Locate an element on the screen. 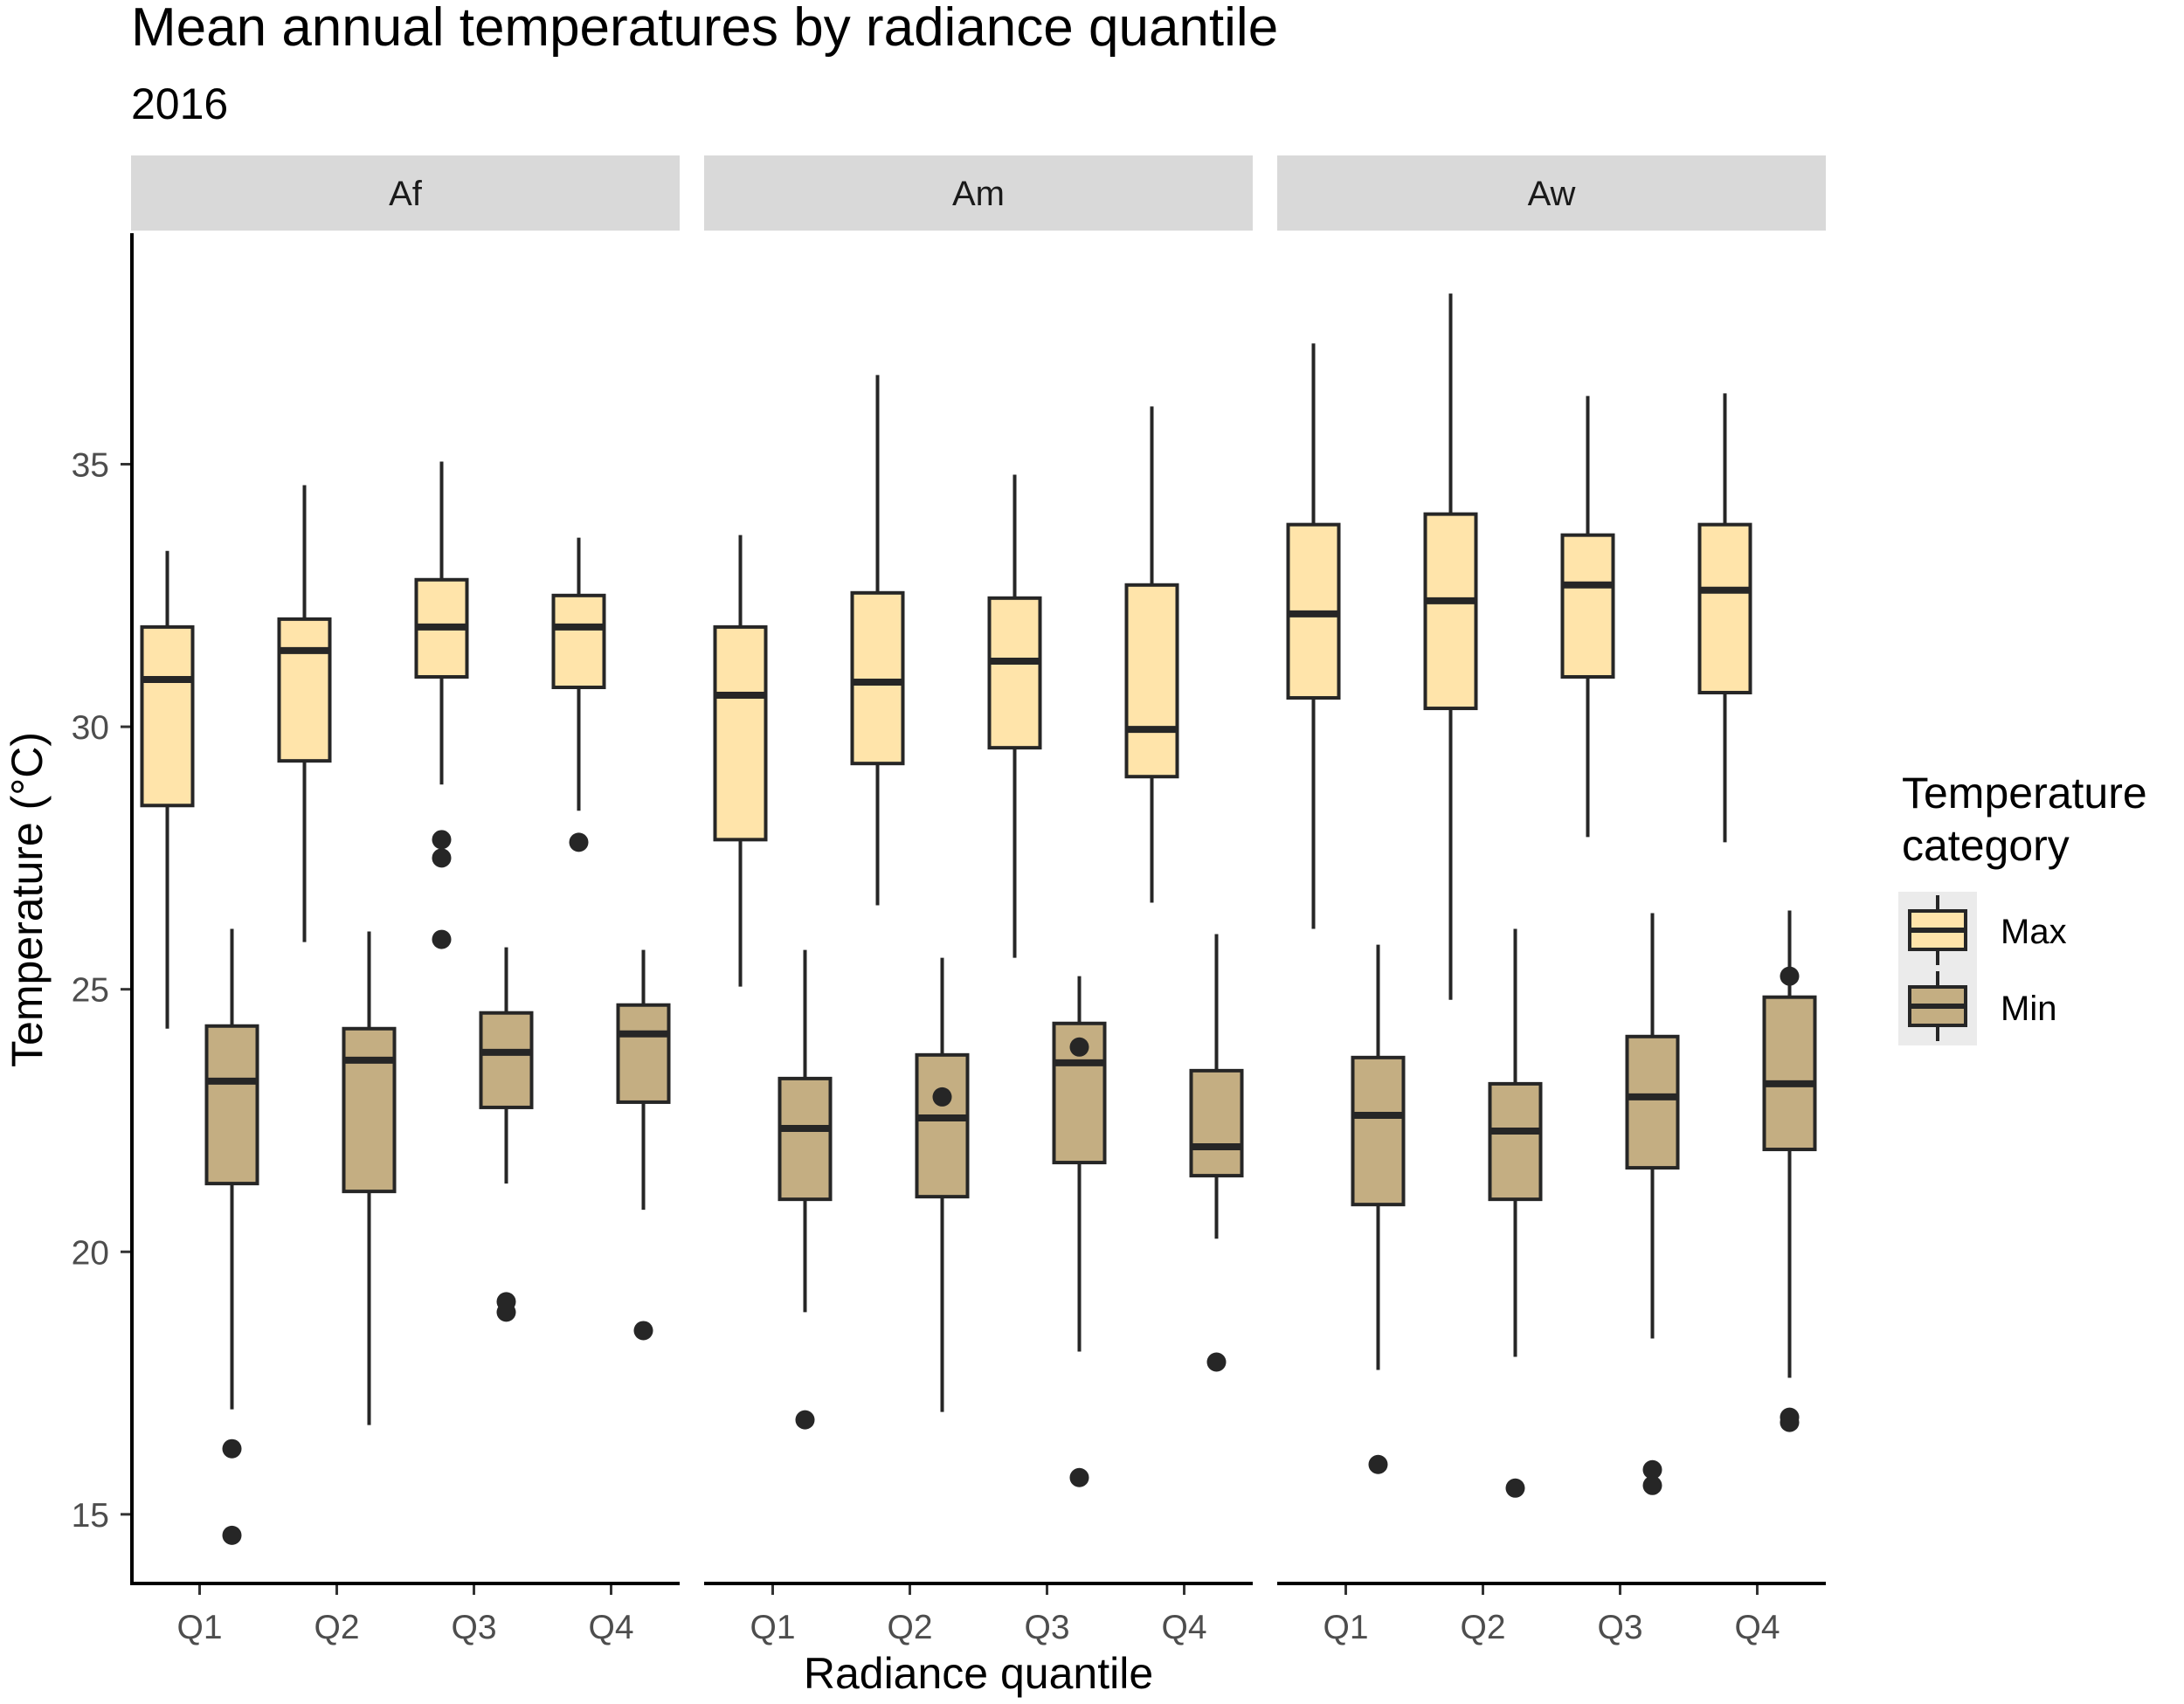 The width and height of the screenshot is (2184, 1704). panel-strip-label: Af is located at coordinates (406, 194).